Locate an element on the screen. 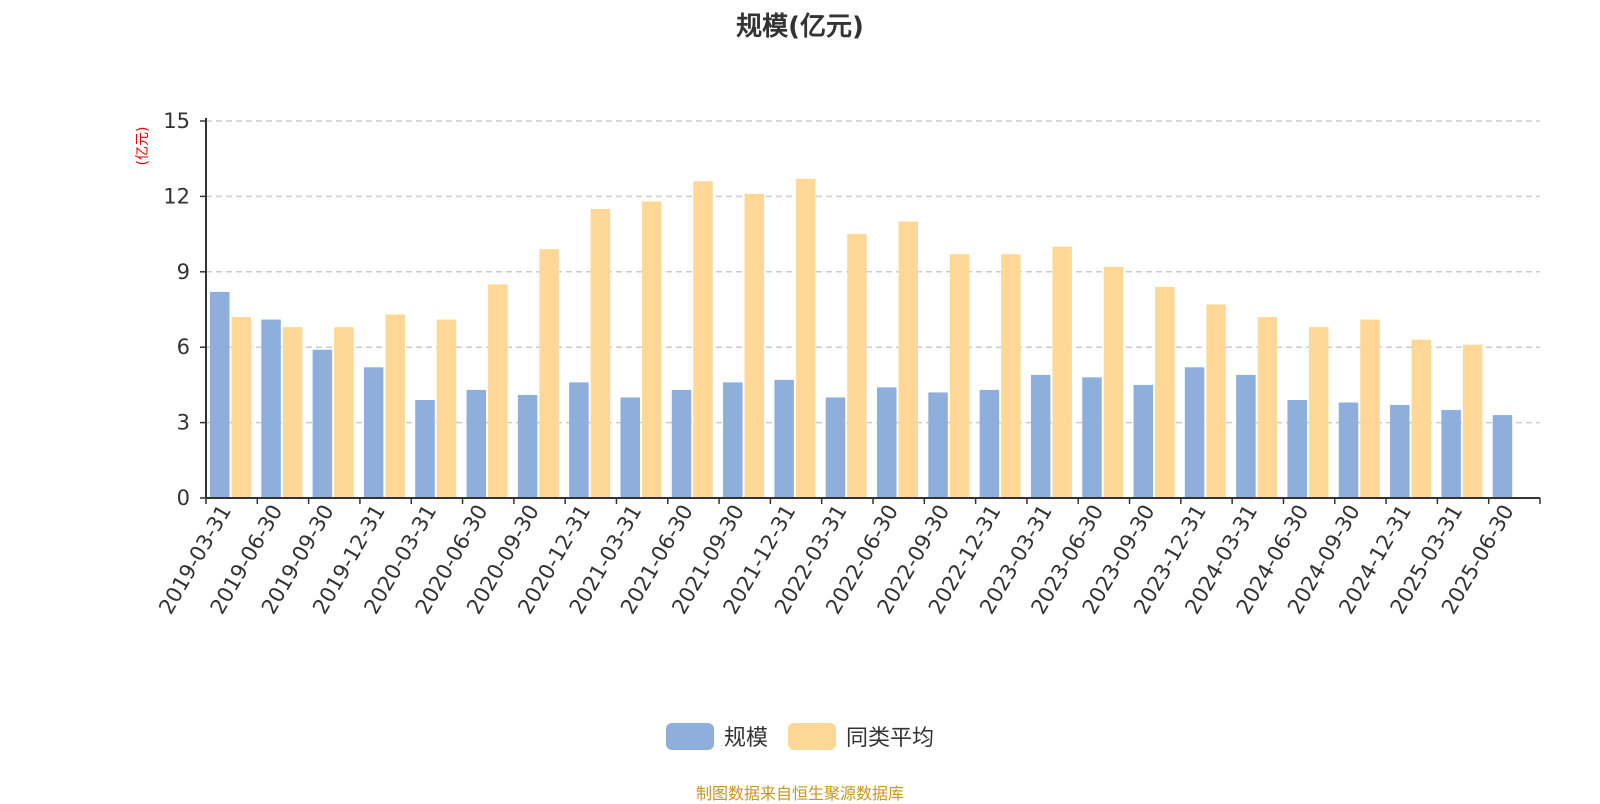 This screenshot has height=804, width=1600. chart-title: 规模(亿元) is located at coordinates (800, 27).